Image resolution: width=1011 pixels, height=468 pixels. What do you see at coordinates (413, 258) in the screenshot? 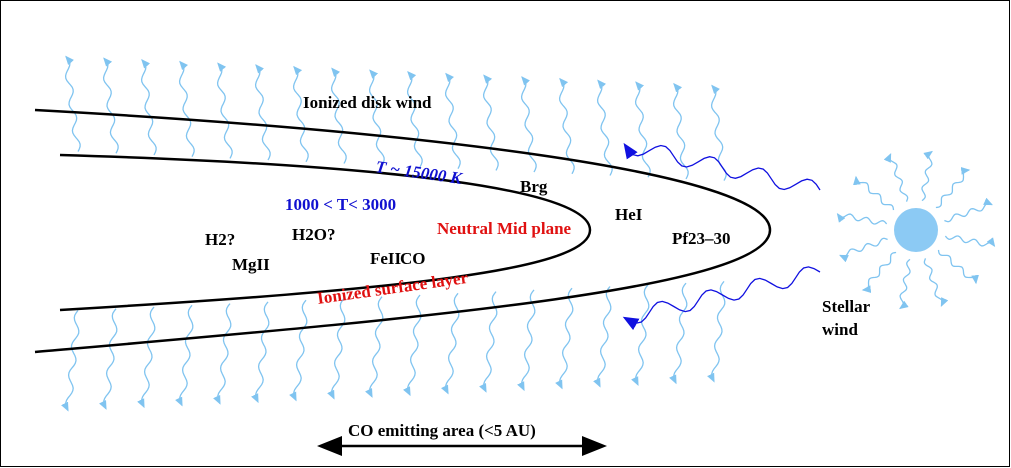
I see `label: CO` at bounding box center [413, 258].